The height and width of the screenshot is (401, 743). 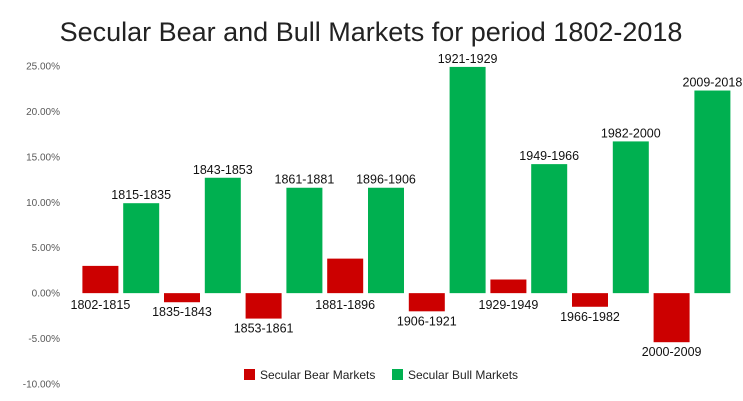 I want to click on y-tick-label: 15.00%, so click(x=43, y=157).